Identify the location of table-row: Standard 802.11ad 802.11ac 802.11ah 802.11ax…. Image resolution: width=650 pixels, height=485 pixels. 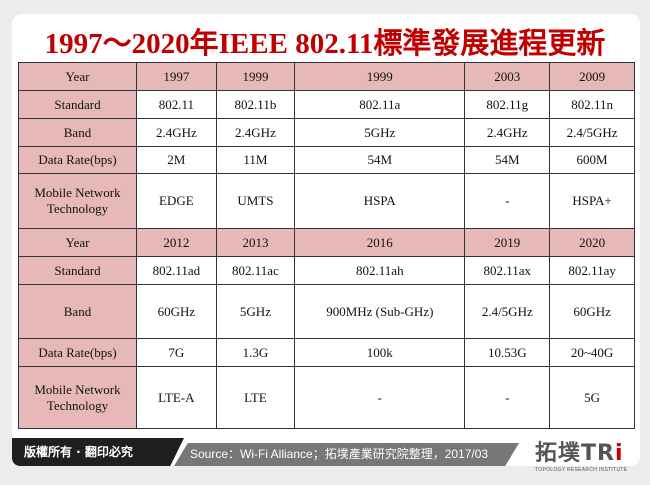
(326, 270).